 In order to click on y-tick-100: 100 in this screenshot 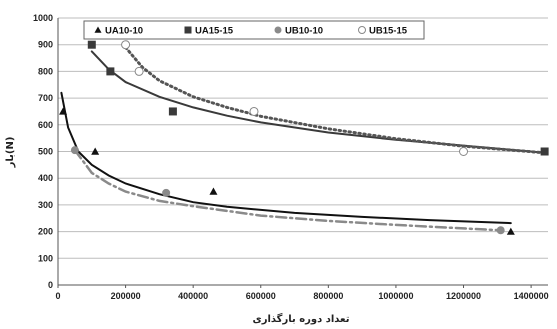, I will do `click(45, 258)`.